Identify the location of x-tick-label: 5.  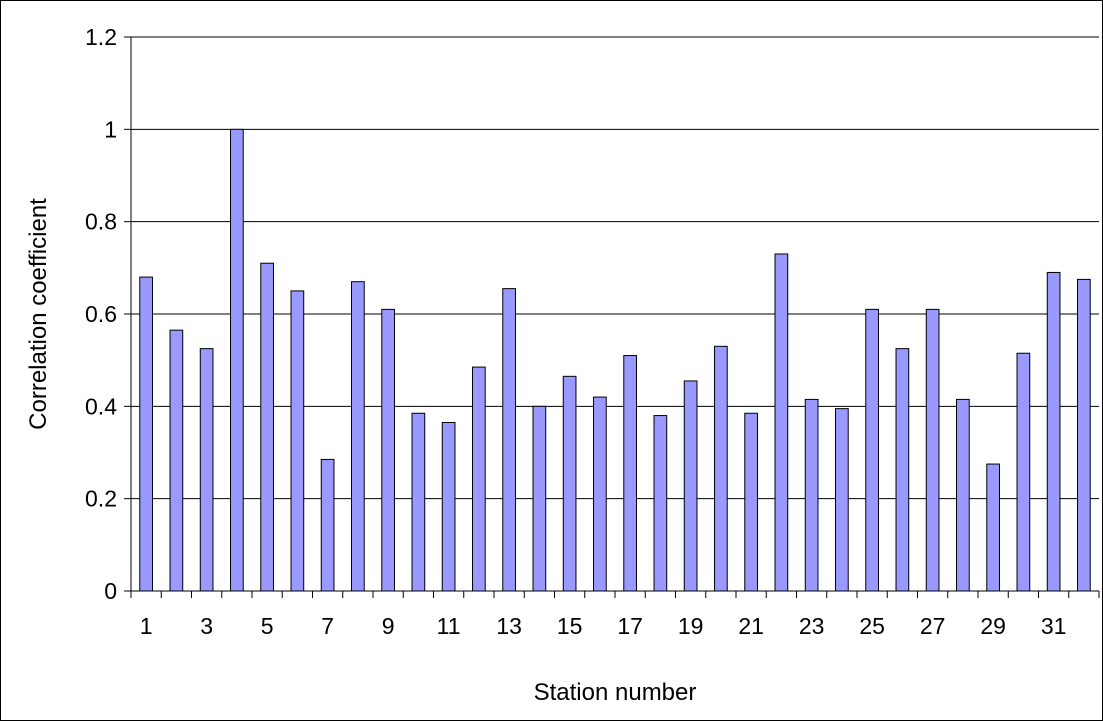
(267, 626).